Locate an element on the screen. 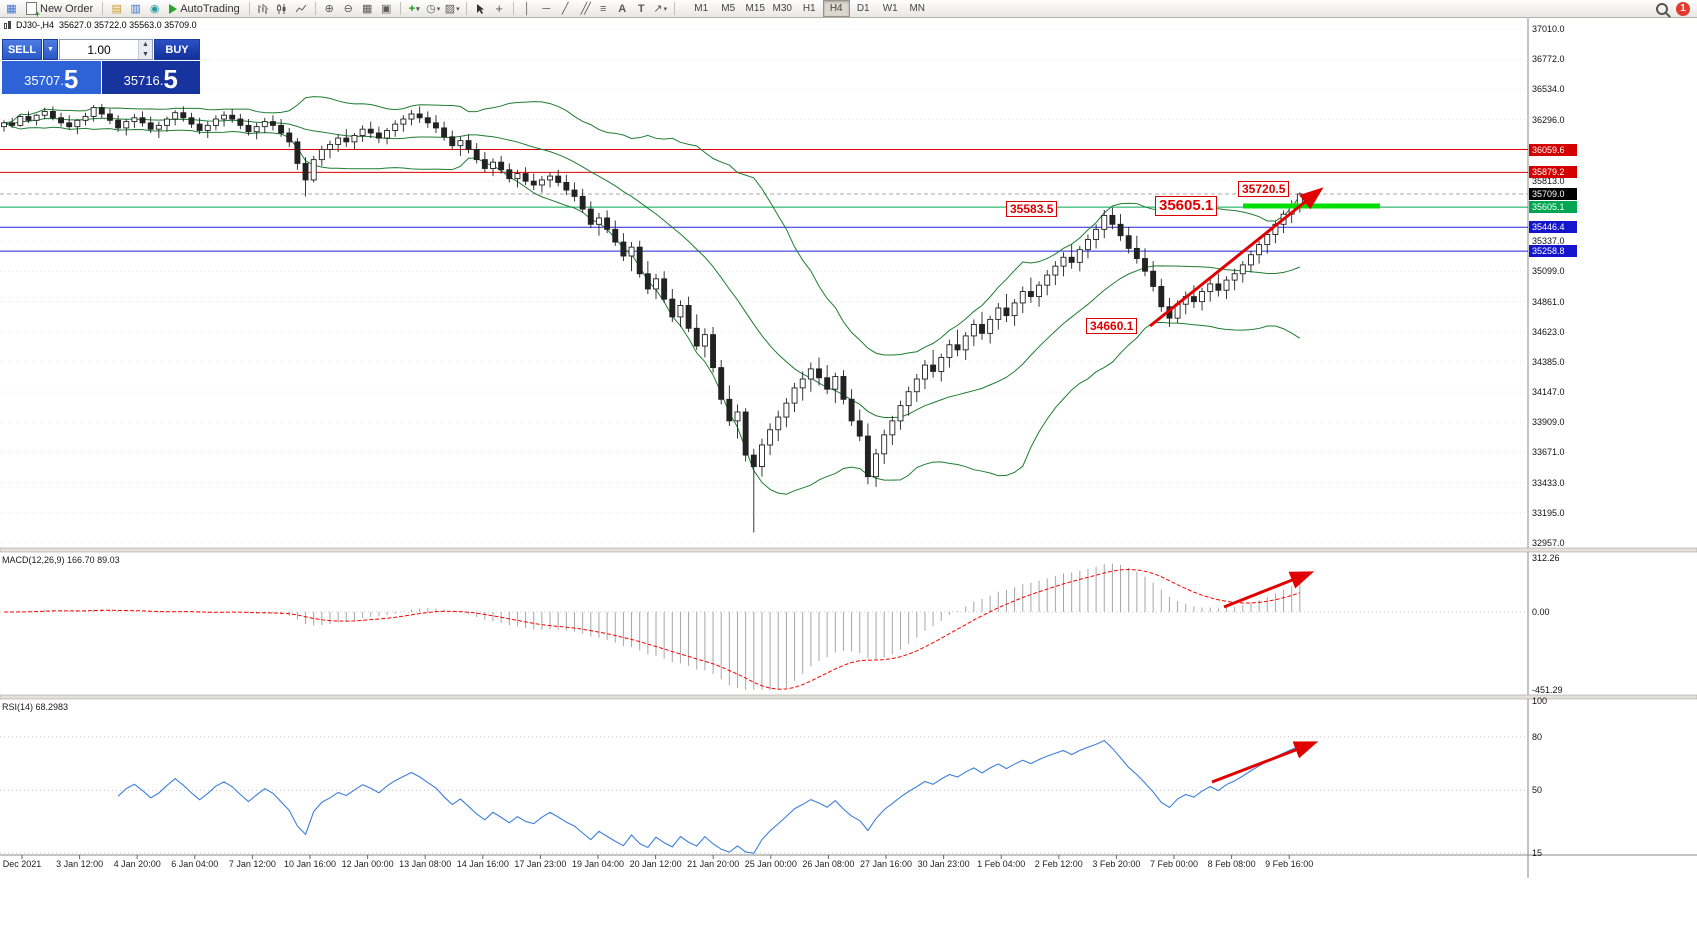  buy-price-pip: 5 is located at coordinates (170, 79).